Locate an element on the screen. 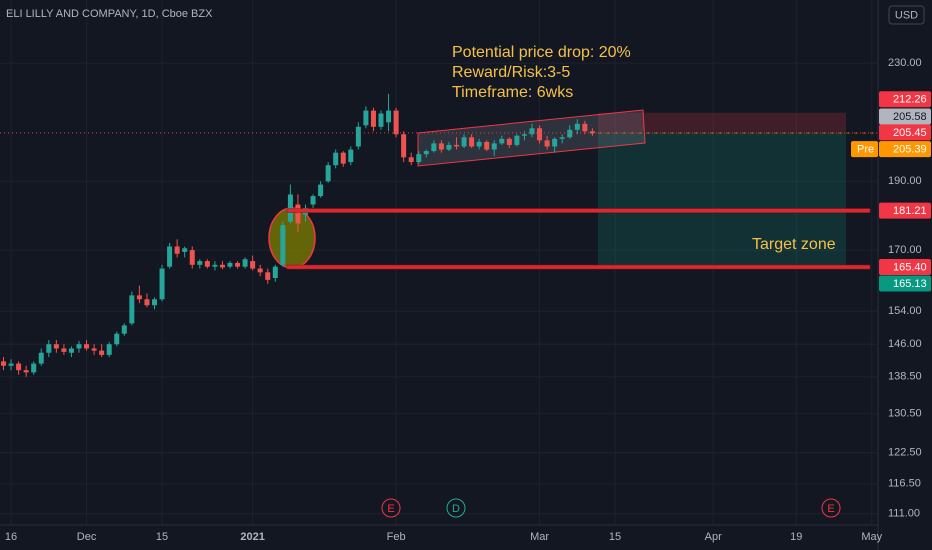  annotation: Reward/Risk:3-5 is located at coordinates (511, 72).